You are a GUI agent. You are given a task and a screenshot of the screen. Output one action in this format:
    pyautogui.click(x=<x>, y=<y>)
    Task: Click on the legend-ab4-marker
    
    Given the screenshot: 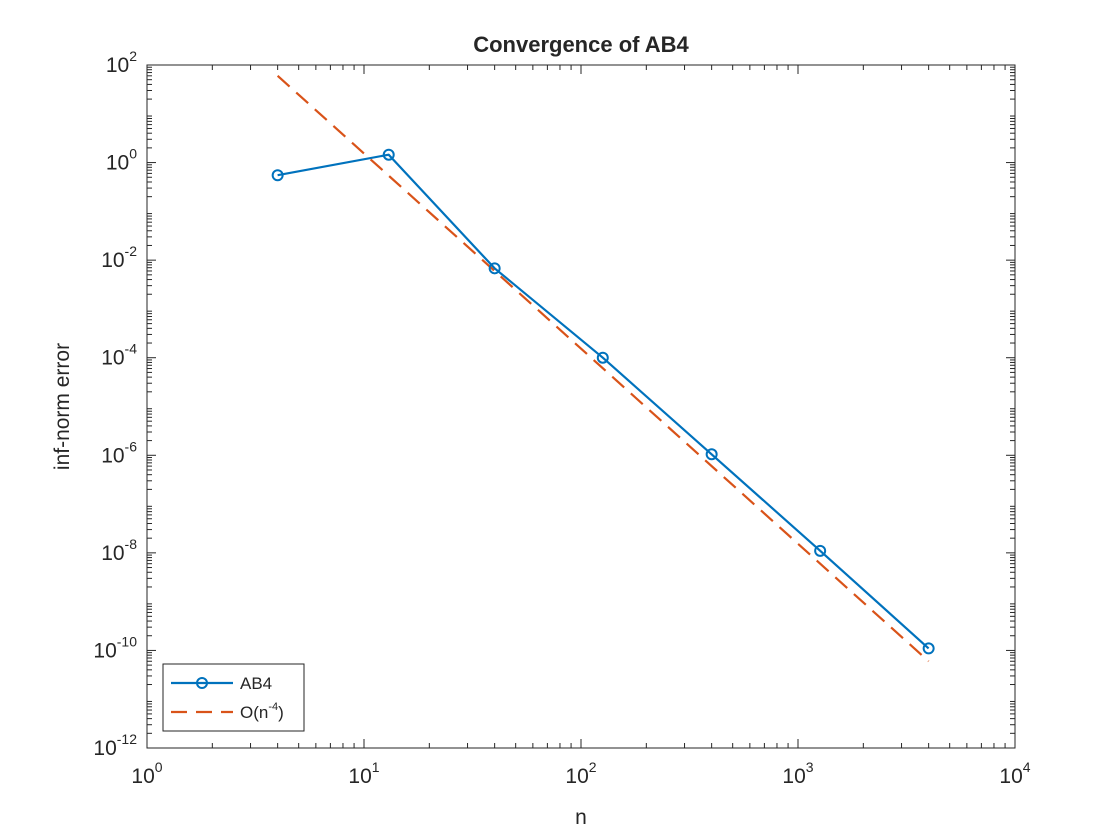 What is the action you would take?
    pyautogui.click(x=202, y=683)
    